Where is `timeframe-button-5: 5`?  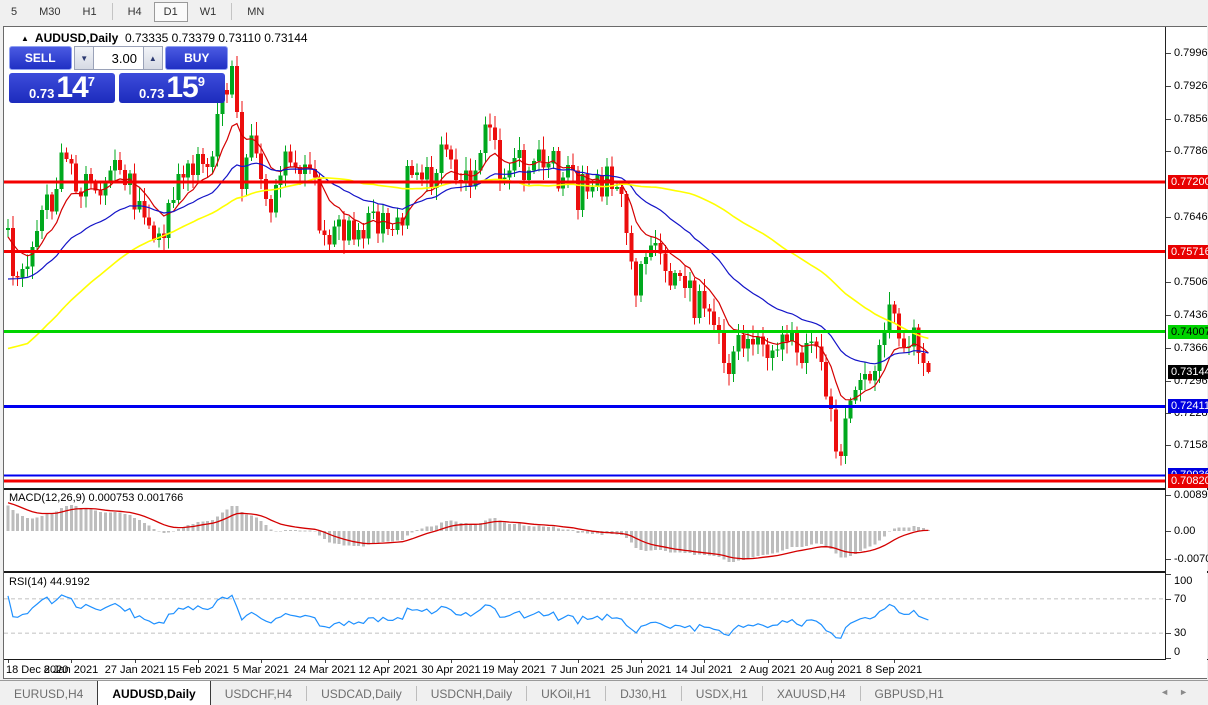
timeframe-button-5: 5 is located at coordinates (14, 11).